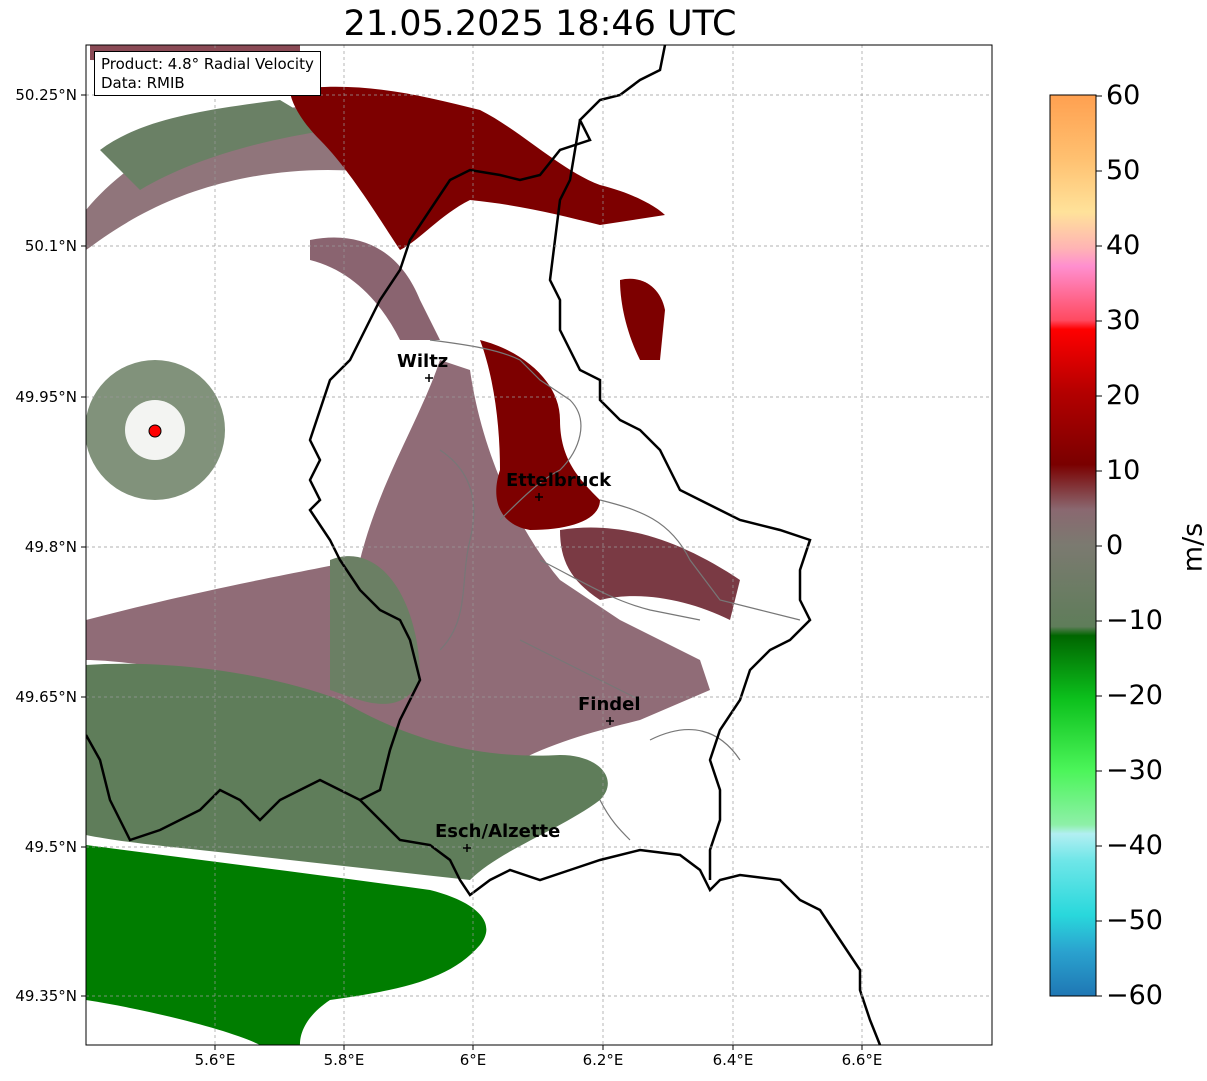 The width and height of the screenshot is (1207, 1081). What do you see at coordinates (498, 831) in the screenshot?
I see `city-label-esch-alzette: Esch/Alzette` at bounding box center [498, 831].